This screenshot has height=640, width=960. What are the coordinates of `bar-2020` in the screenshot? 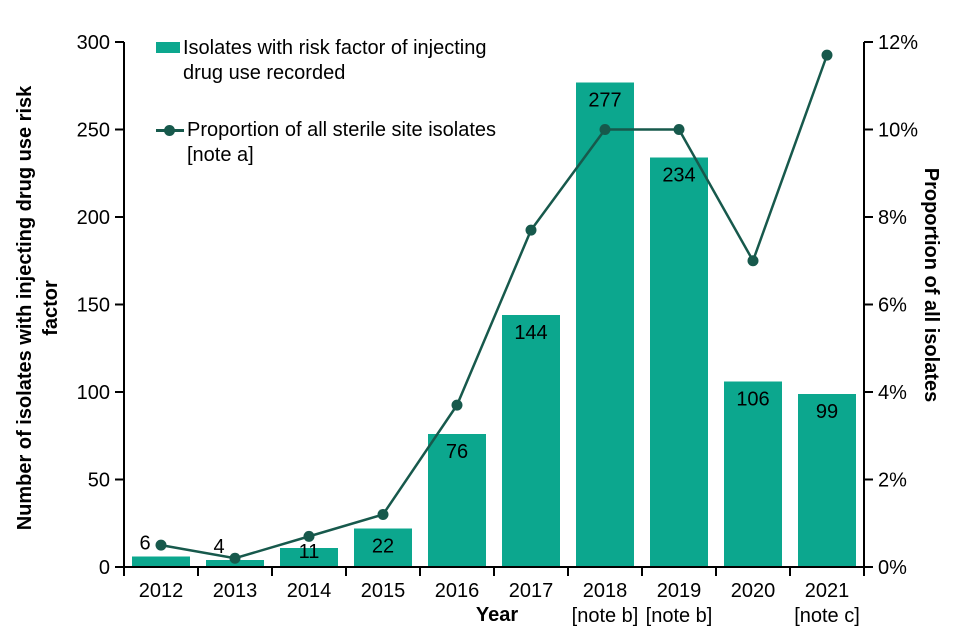 It's located at (753, 474).